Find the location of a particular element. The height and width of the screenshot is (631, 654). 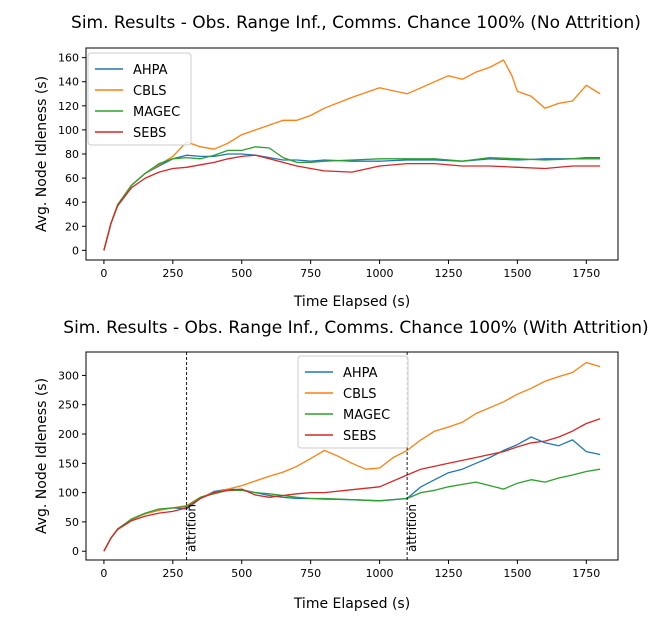

series-line-sebs is located at coordinates (352, 202).